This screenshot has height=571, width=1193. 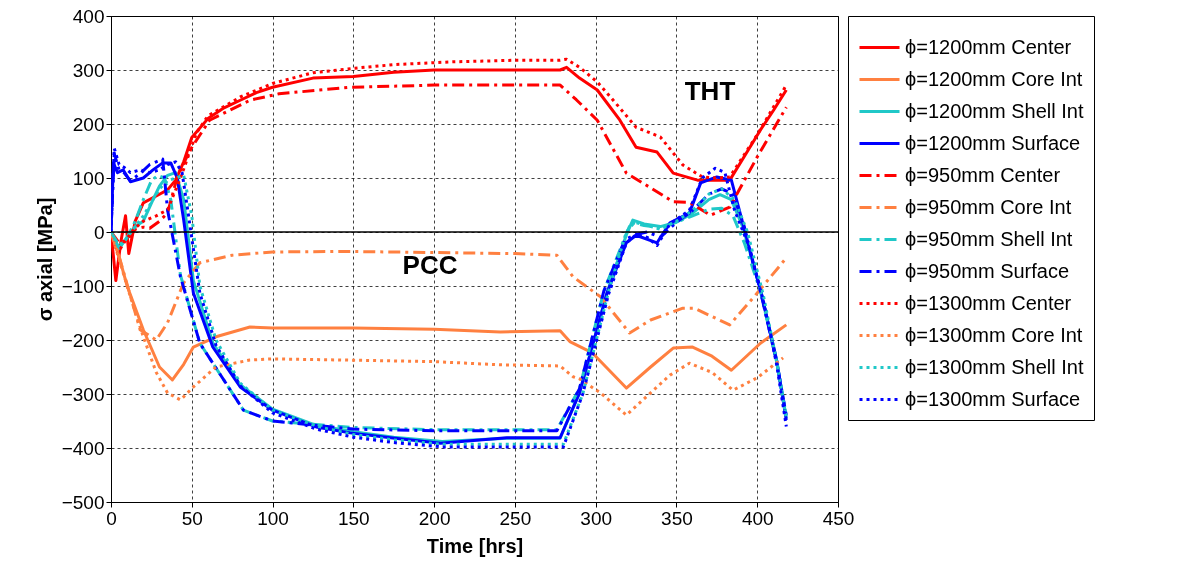 What do you see at coordinates (515, 518) in the screenshot?
I see `x-tick-label: 250` at bounding box center [515, 518].